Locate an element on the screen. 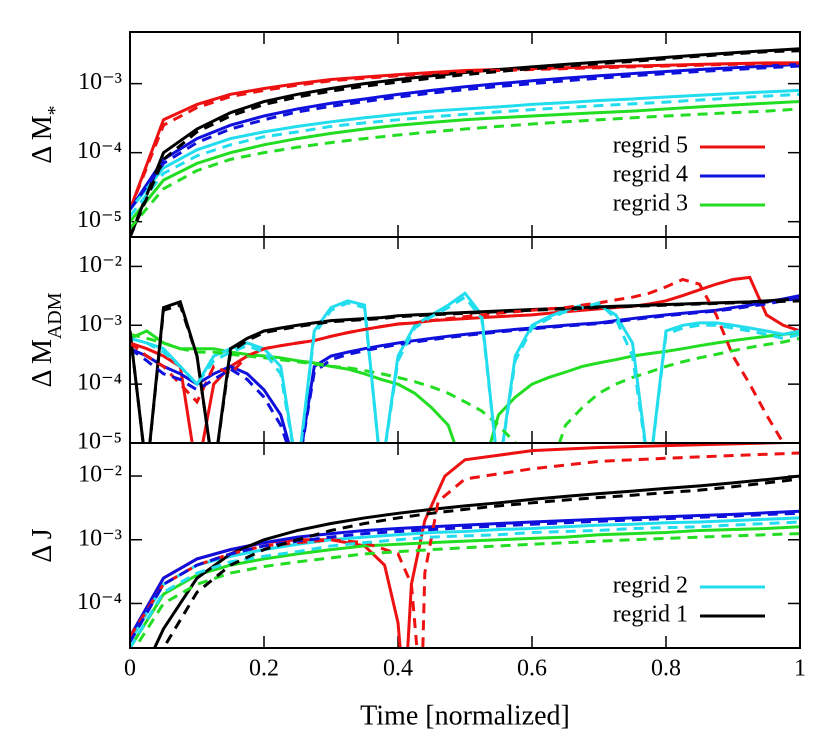  legend-label: regrid 4 is located at coordinates (650, 175).